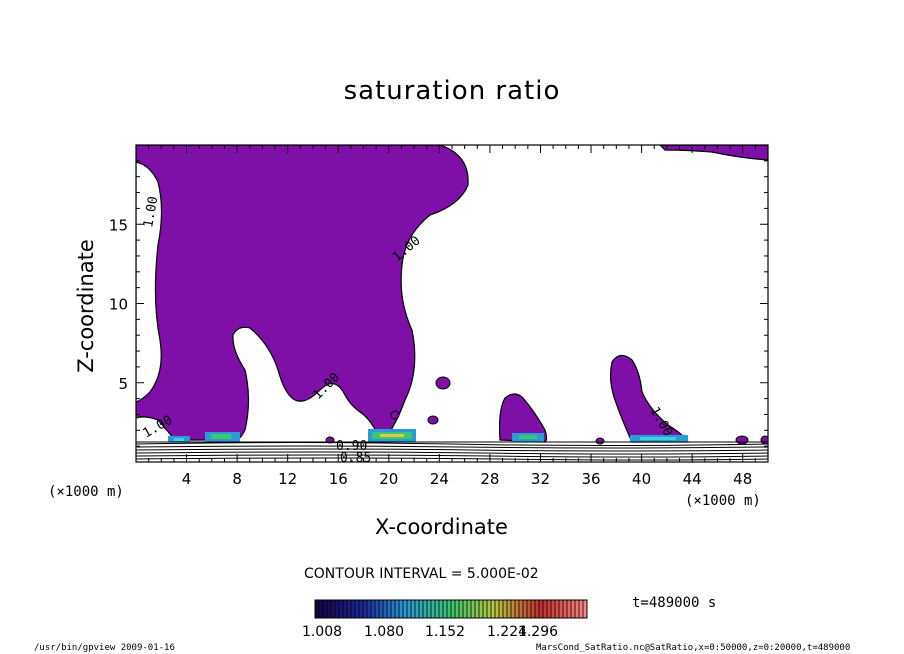  I want to click on high-band-3-core, so click(392, 435).